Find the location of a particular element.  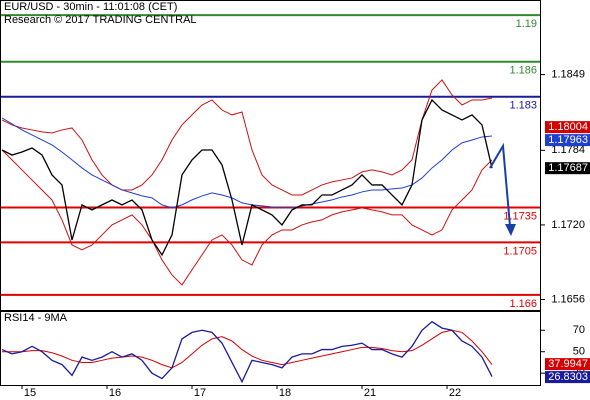

last-value-label: 1.17687 is located at coordinates (568, 168).